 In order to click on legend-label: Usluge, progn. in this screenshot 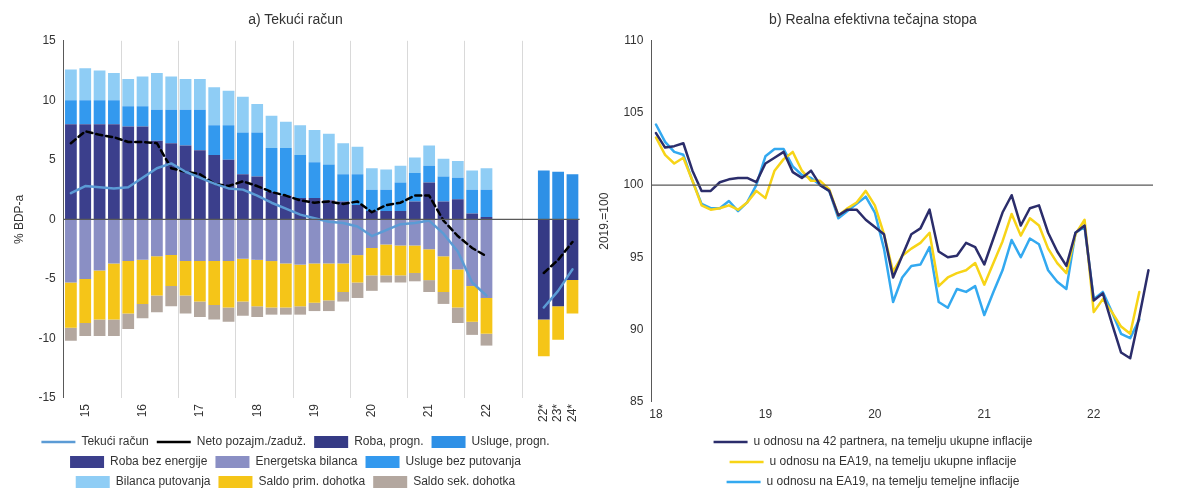, I will do `click(510, 441)`.